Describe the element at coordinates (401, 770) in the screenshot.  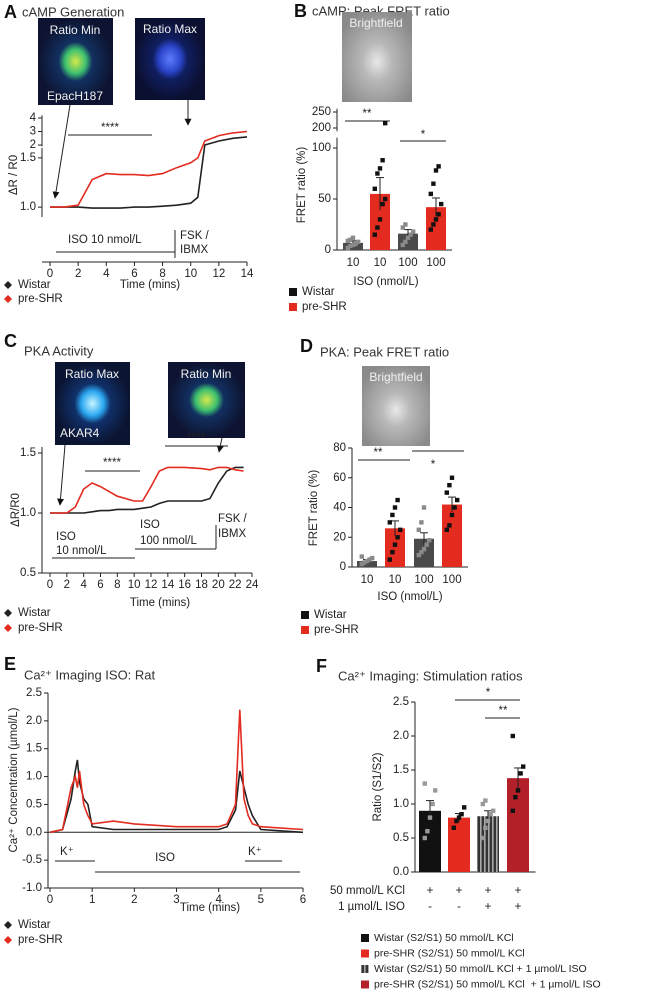
I see `y-tick-label: 1.5` at that location.